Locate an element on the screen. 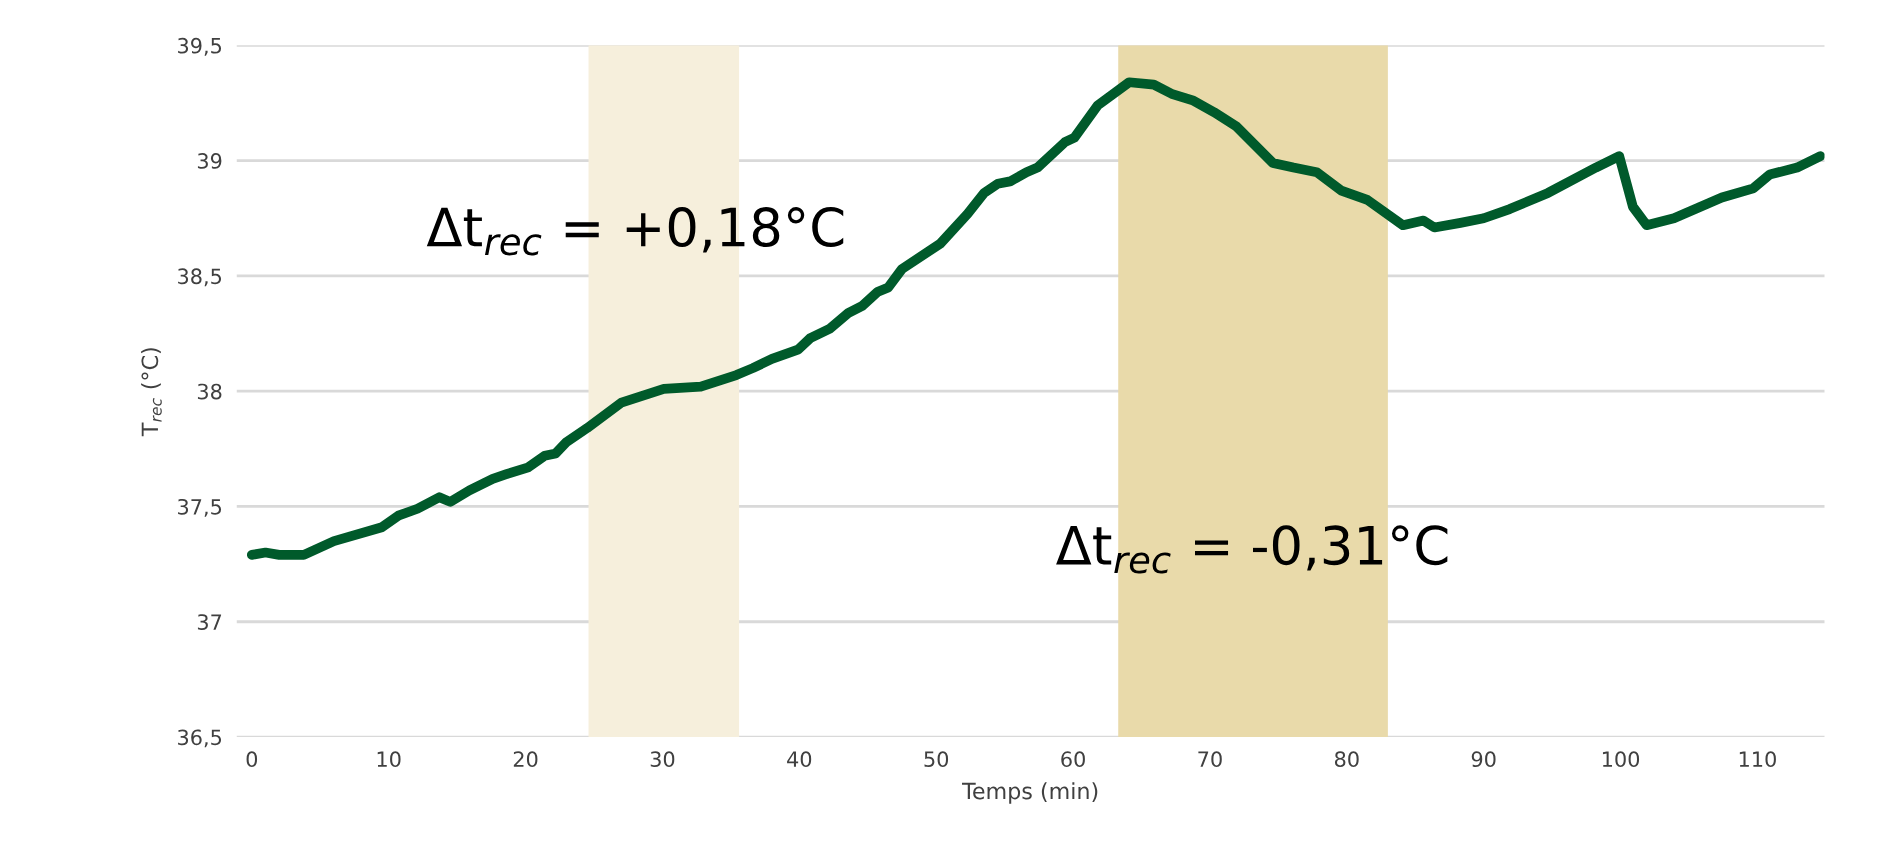  x-tick-label: 20 is located at coordinates (525, 759).